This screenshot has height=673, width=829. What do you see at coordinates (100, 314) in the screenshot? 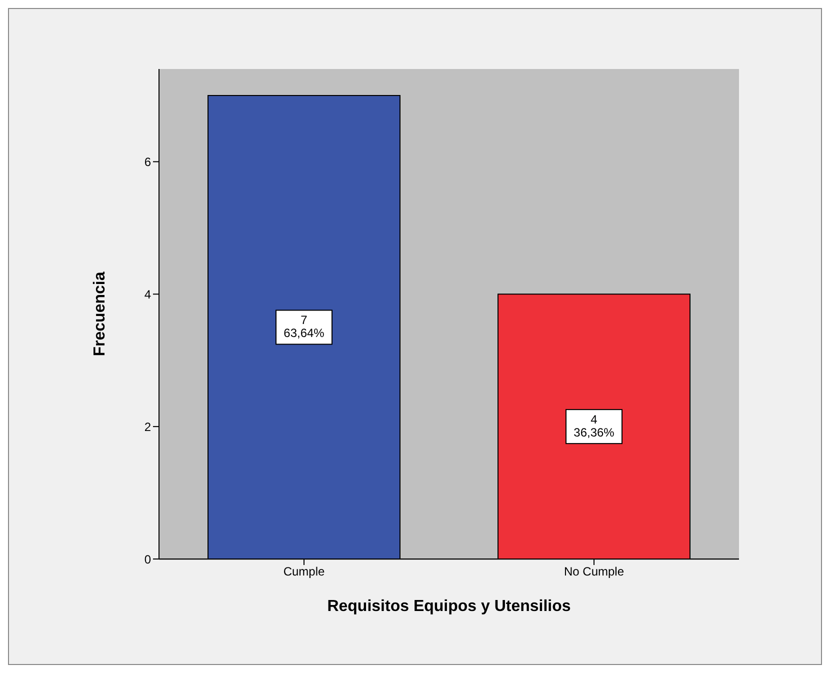
I see `y-axis-title: Frecuencia` at bounding box center [100, 314].